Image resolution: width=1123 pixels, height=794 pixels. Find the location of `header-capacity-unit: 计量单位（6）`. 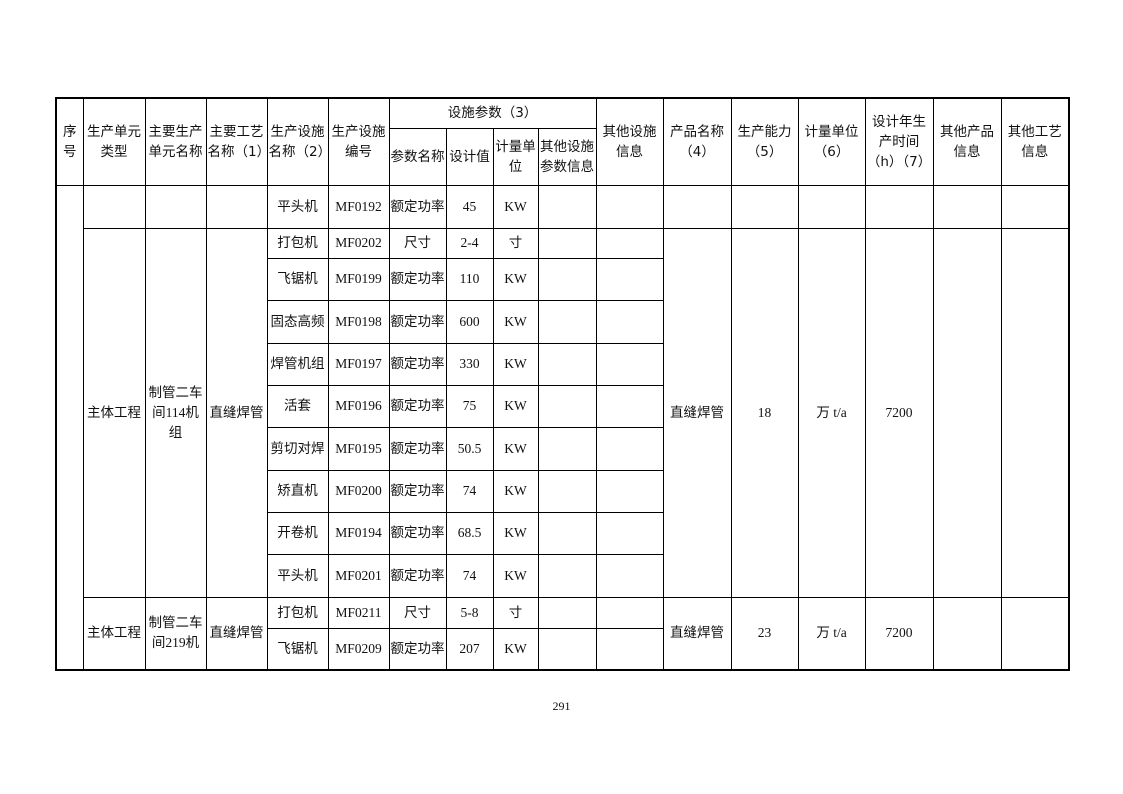

header-capacity-unit: 计量单位（6） is located at coordinates (831, 141).